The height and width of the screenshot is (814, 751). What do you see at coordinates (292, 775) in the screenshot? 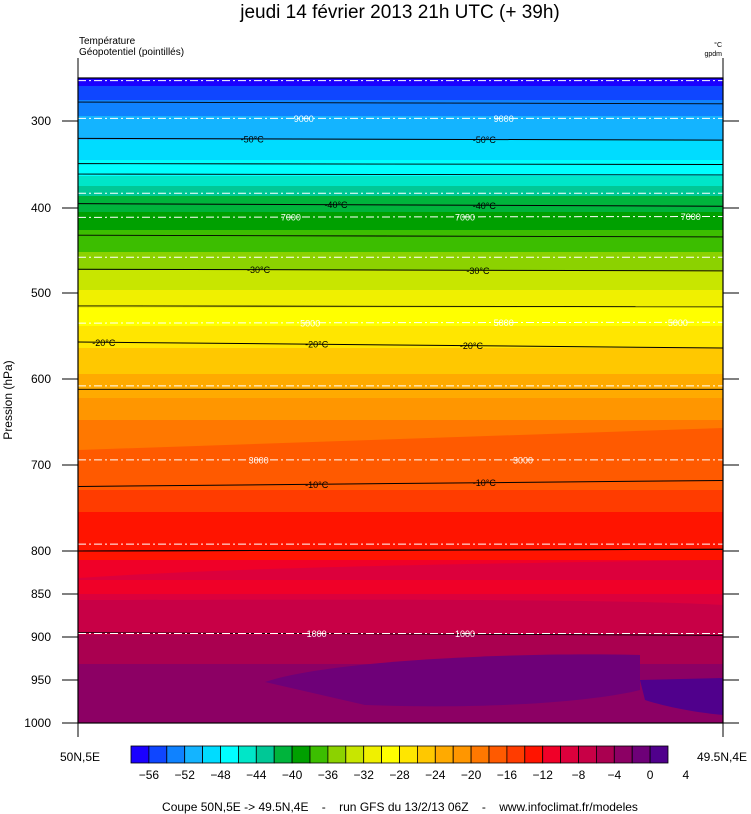
I see `colorbar-tick-label: −40` at bounding box center [292, 775].